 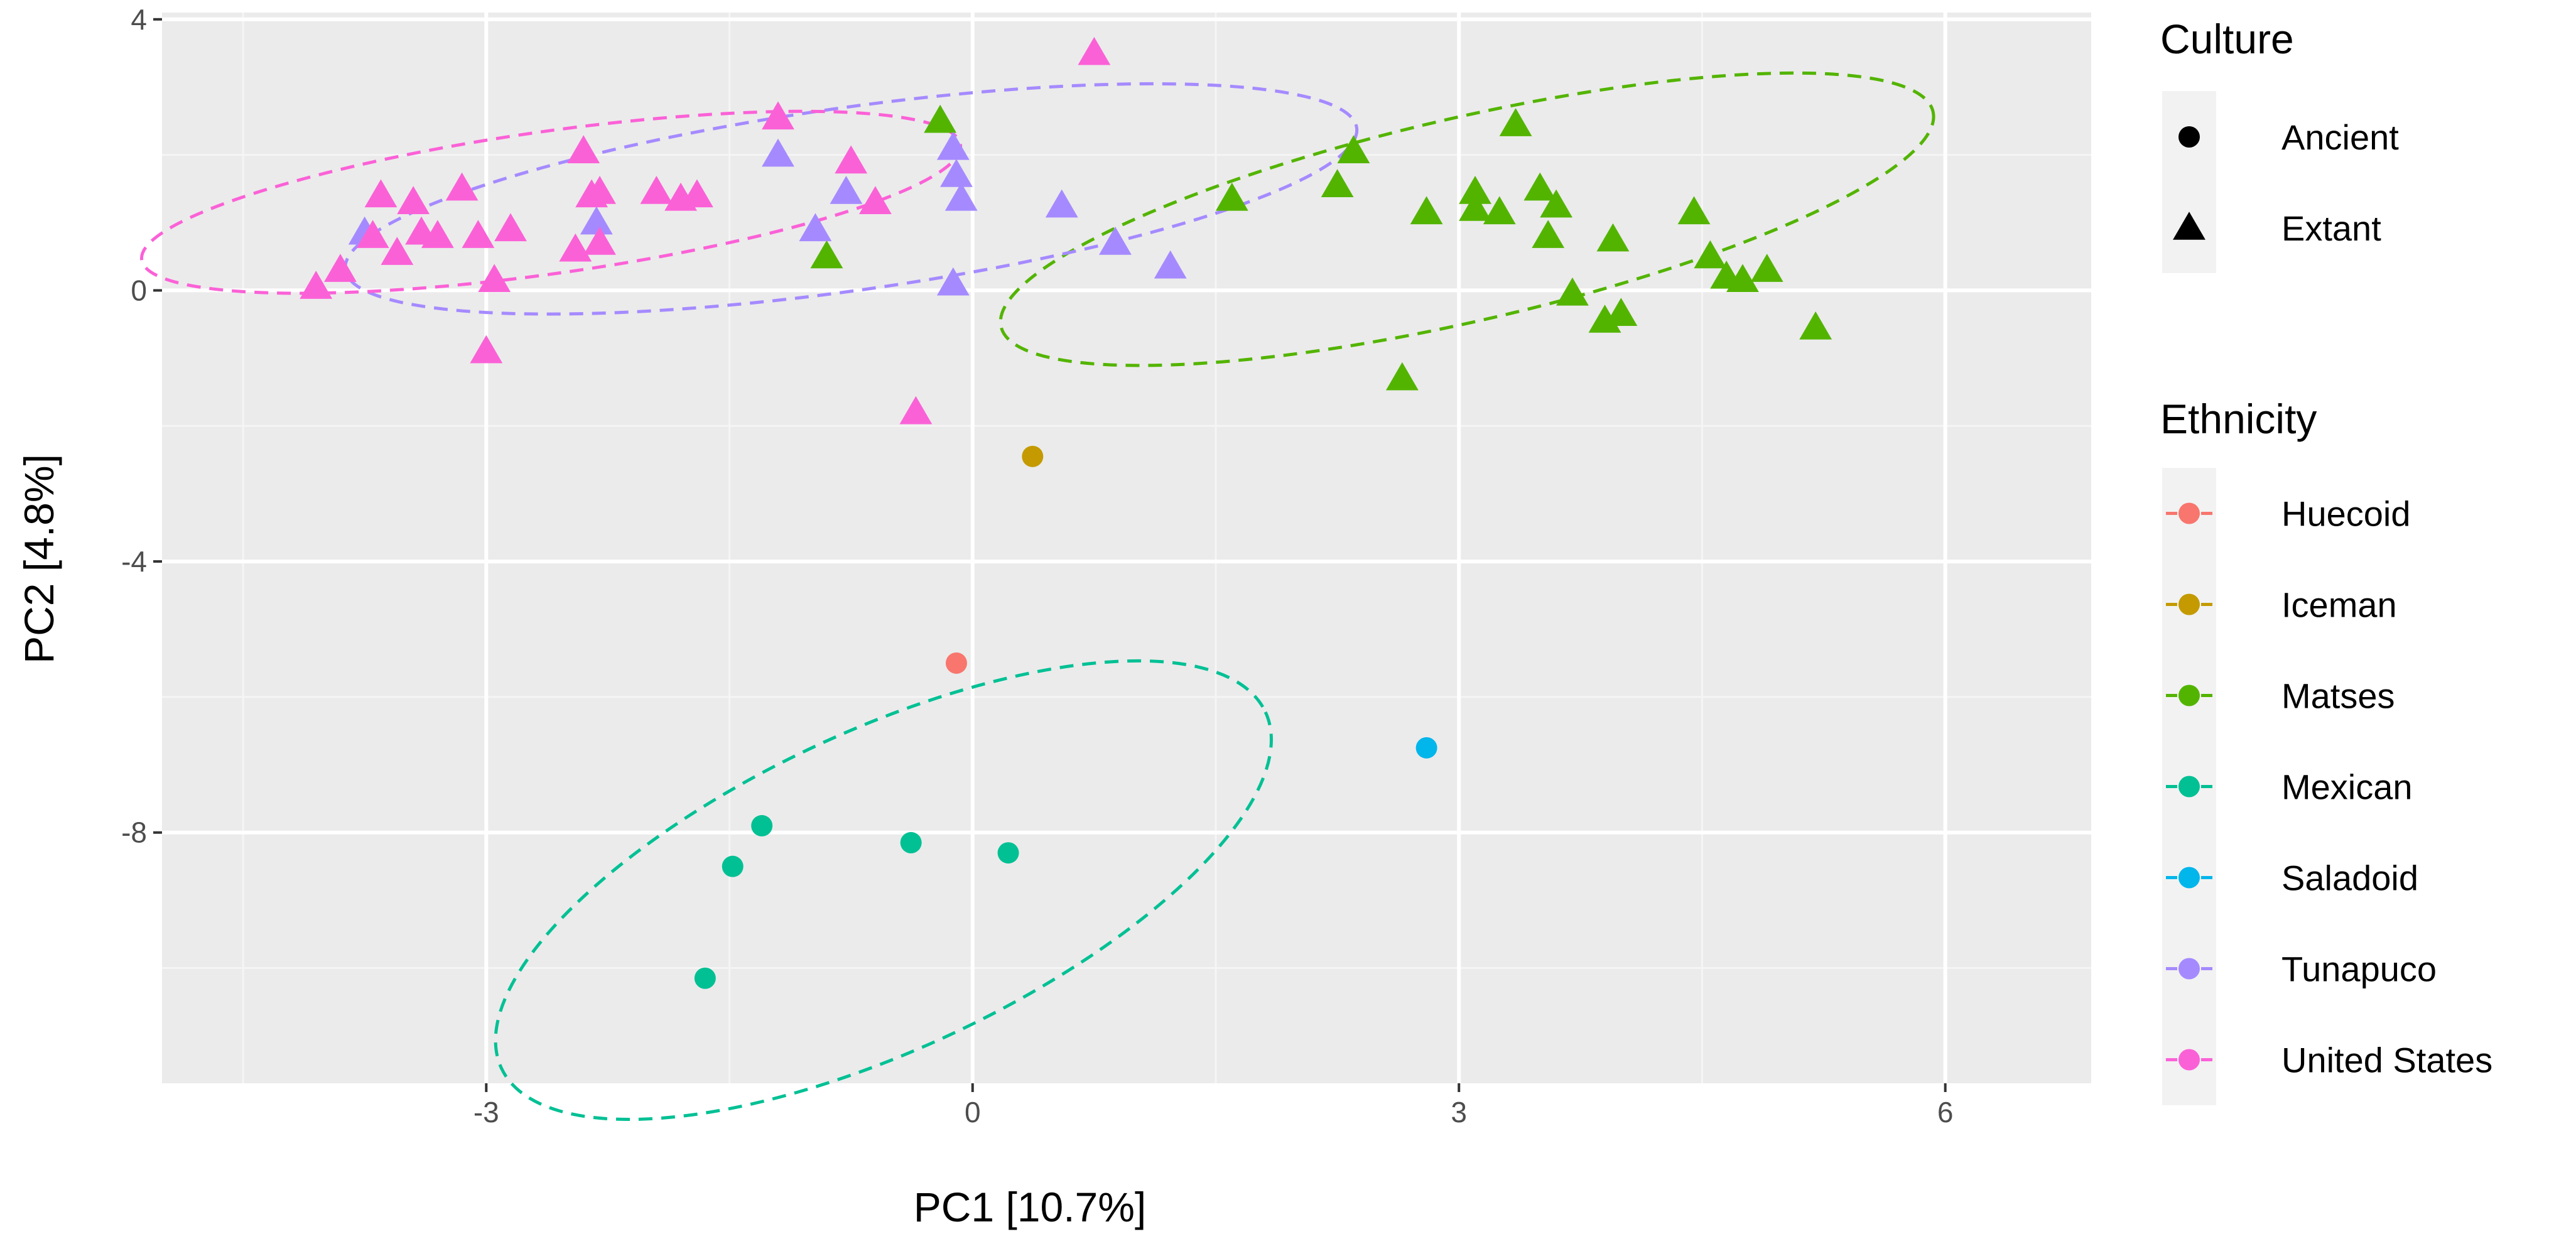 I want to click on legend-ethnicity-label: Iceman, so click(x=2339, y=605).